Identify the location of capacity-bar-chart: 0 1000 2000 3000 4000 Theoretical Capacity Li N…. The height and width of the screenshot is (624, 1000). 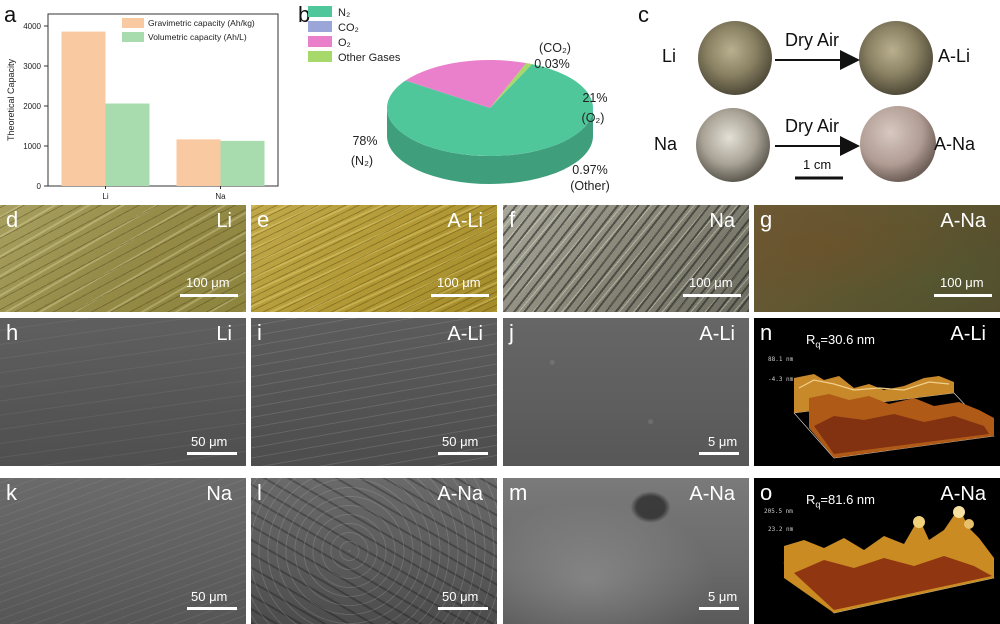
(142, 107).